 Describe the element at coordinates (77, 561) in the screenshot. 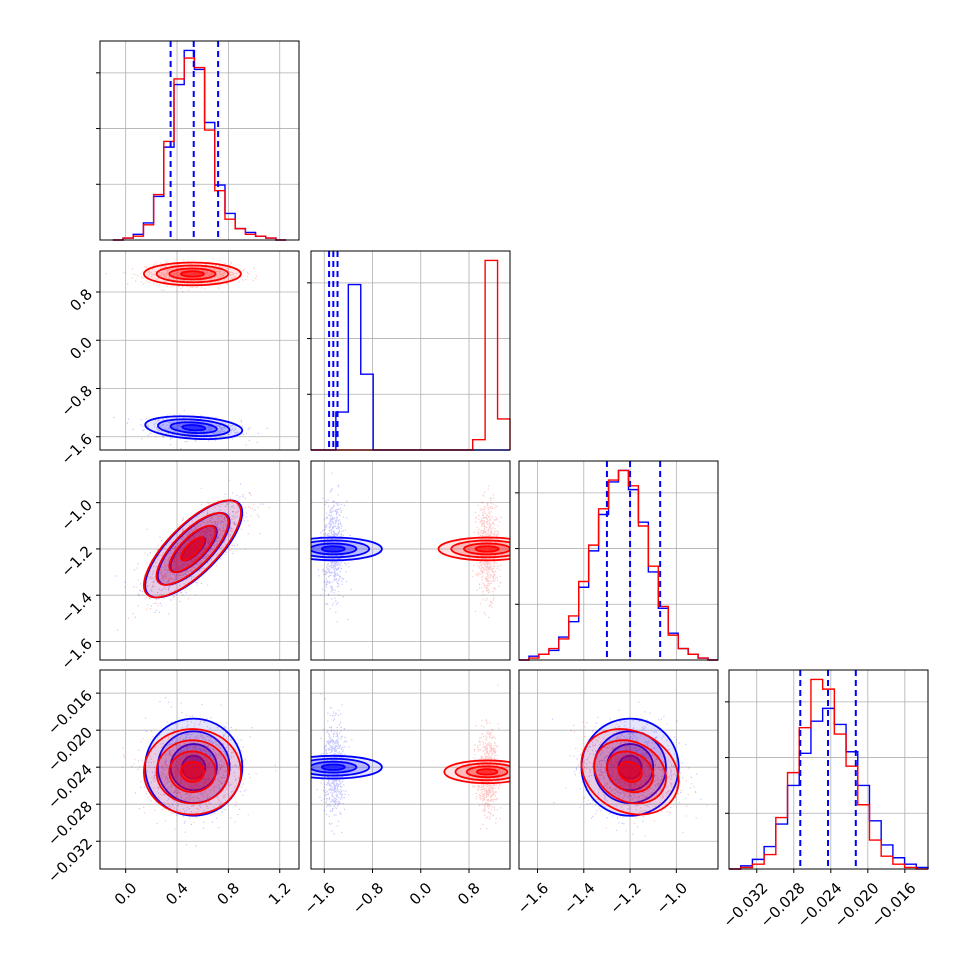

I see `y-tick-label: −1.2` at that location.